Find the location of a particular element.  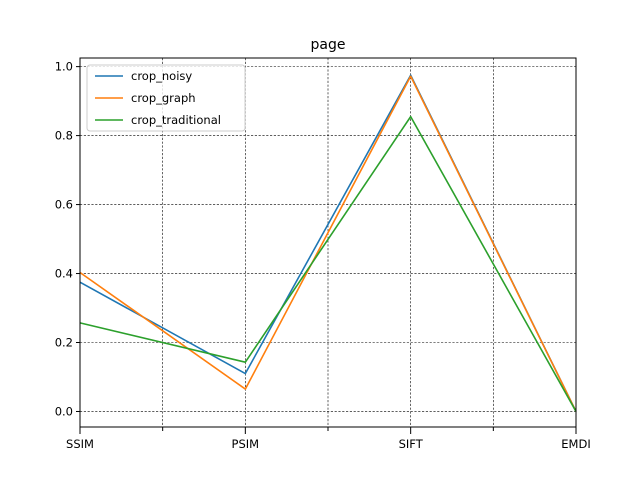

y-tick-label: 0.0 is located at coordinates (64, 411).